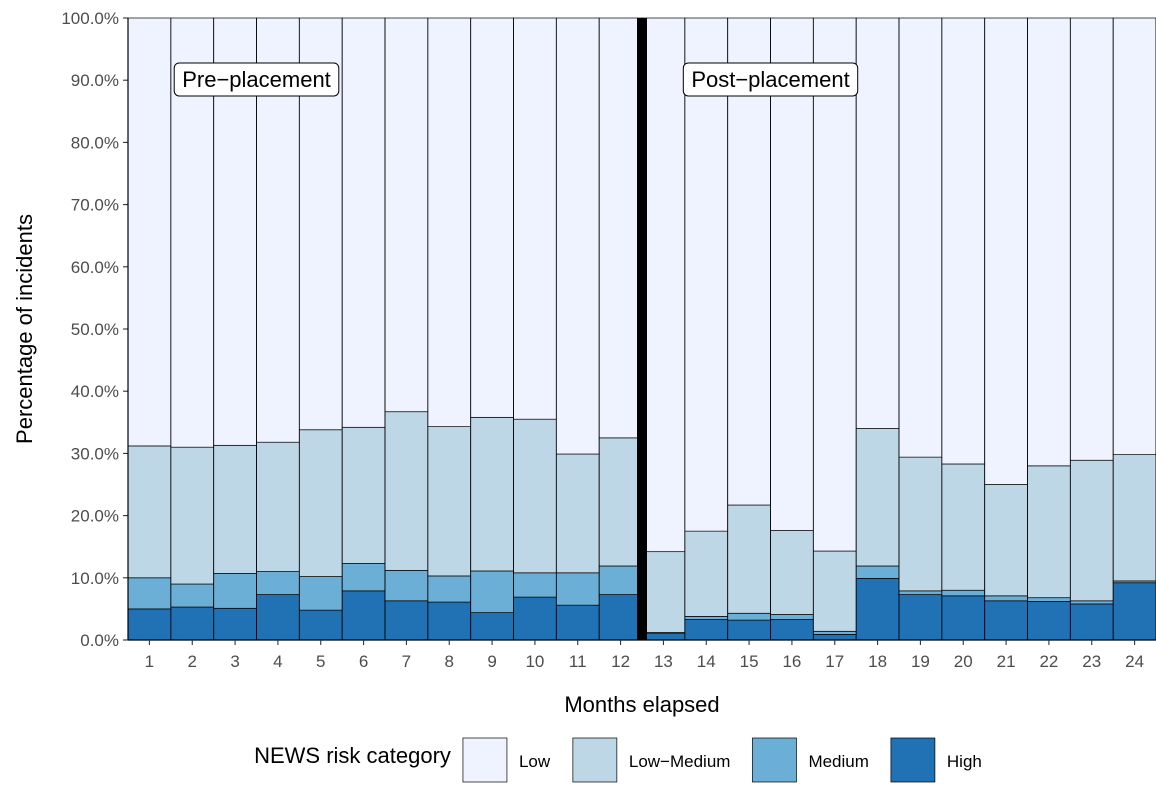  I want to click on legend-item: Low−Medium, so click(651, 760).